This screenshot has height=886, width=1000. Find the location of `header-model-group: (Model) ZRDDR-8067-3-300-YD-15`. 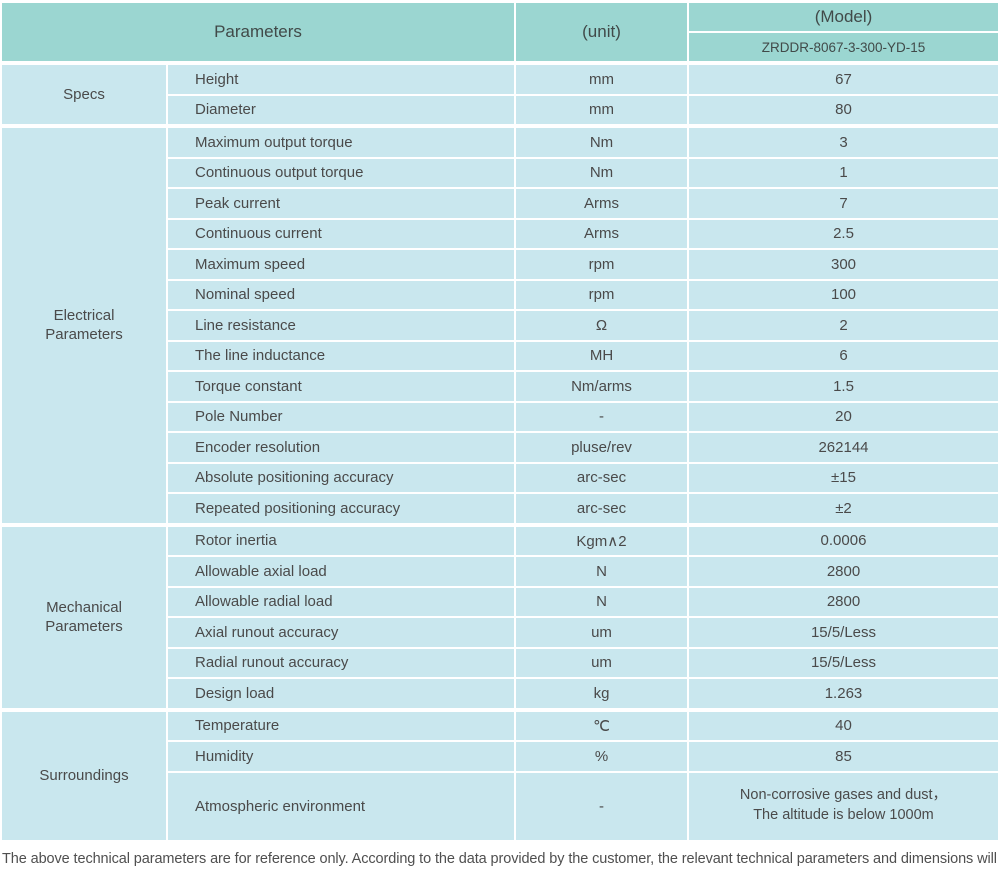

header-model-group: (Model) ZRDDR-8067-3-300-YD-15 is located at coordinates (843, 32).